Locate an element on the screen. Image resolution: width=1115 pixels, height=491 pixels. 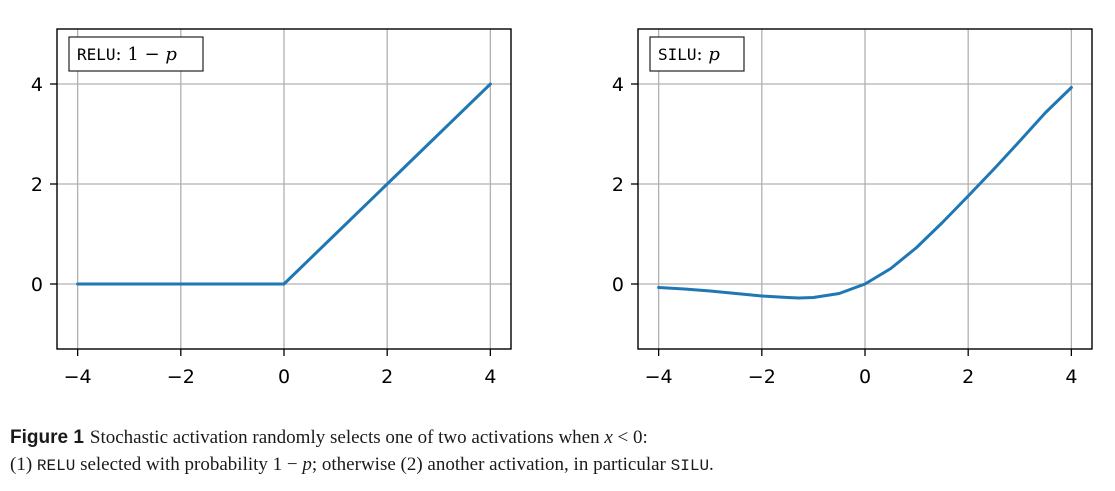
figure-label: Figure 1 is located at coordinates (47, 437).